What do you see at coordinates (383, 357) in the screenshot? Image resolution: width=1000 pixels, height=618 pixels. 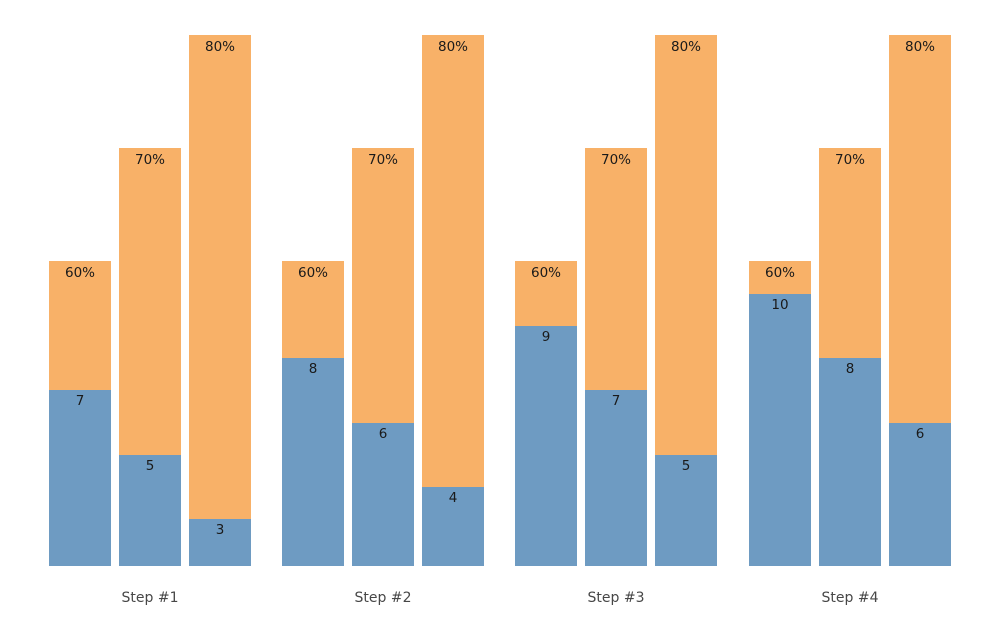 I see `stacked-bar: 70% 6` at bounding box center [383, 357].